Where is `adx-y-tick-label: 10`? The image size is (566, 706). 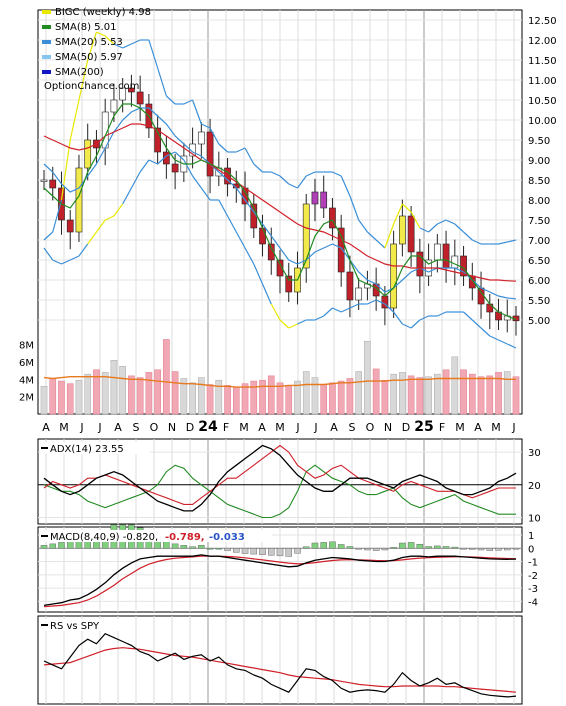 adx-y-tick-label: 10 is located at coordinates (534, 518).